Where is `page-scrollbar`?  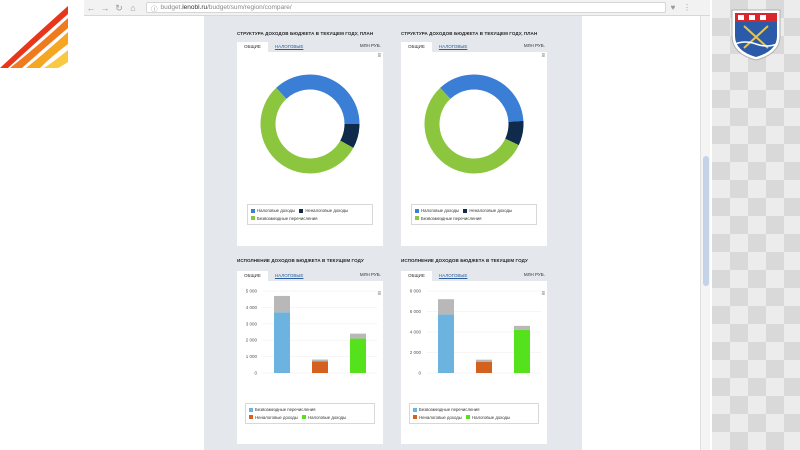
page-scrollbar is located at coordinates (705, 233).